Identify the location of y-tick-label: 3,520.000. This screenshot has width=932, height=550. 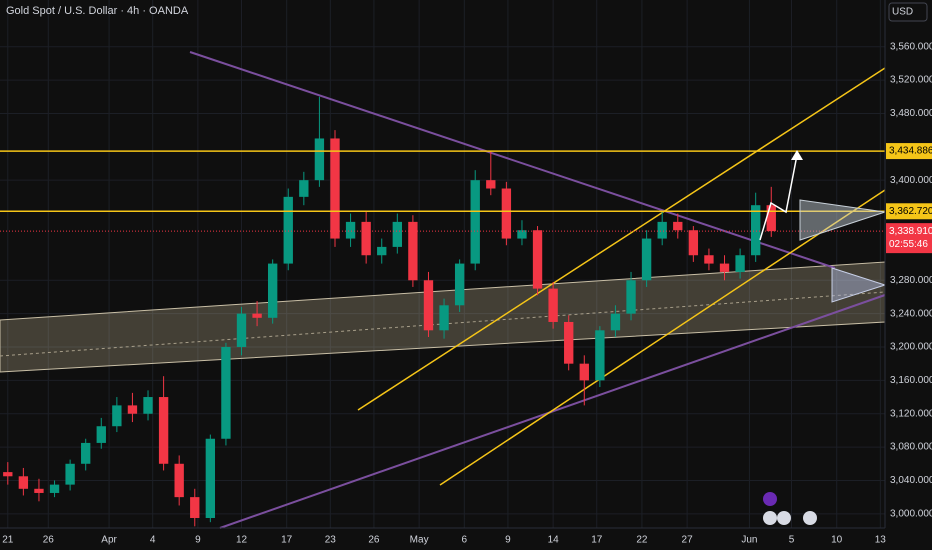
(911, 80).